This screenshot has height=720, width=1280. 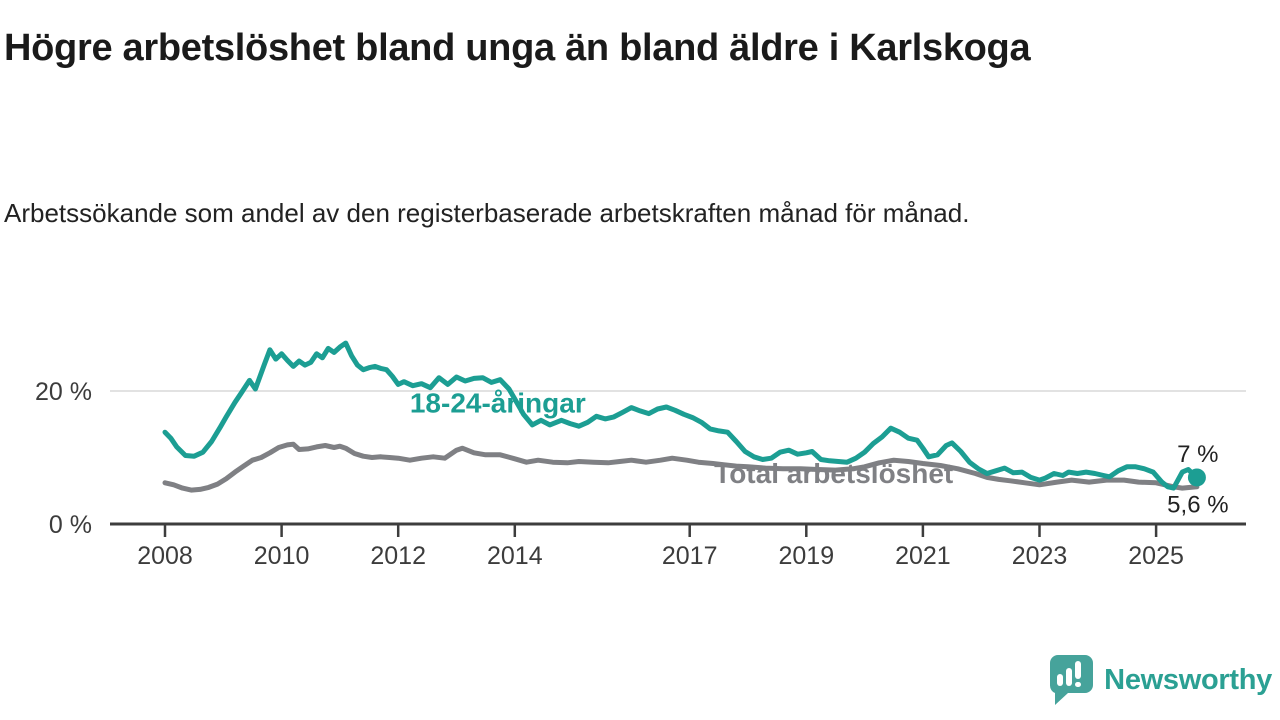 I want to click on end-value-label-0: 7 %, so click(x=1197, y=454).